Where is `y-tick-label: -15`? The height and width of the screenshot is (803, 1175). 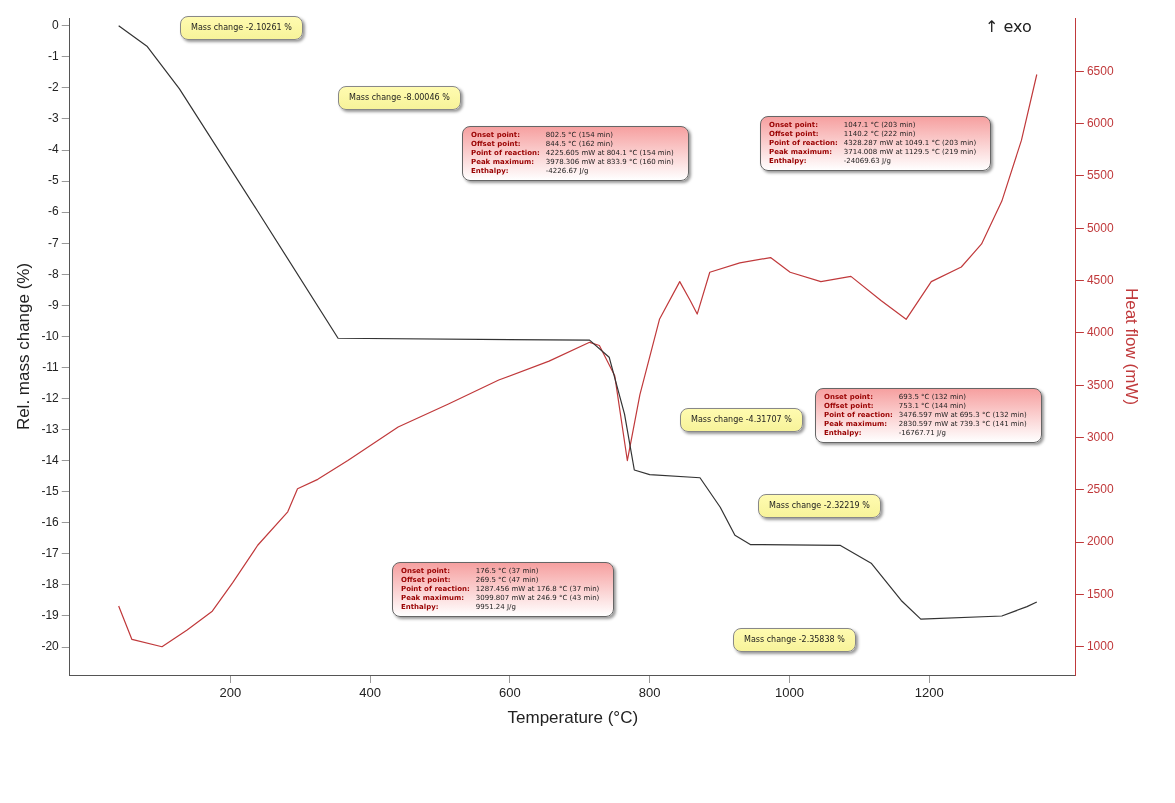 y-tick-label: -15 is located at coordinates (50, 491).